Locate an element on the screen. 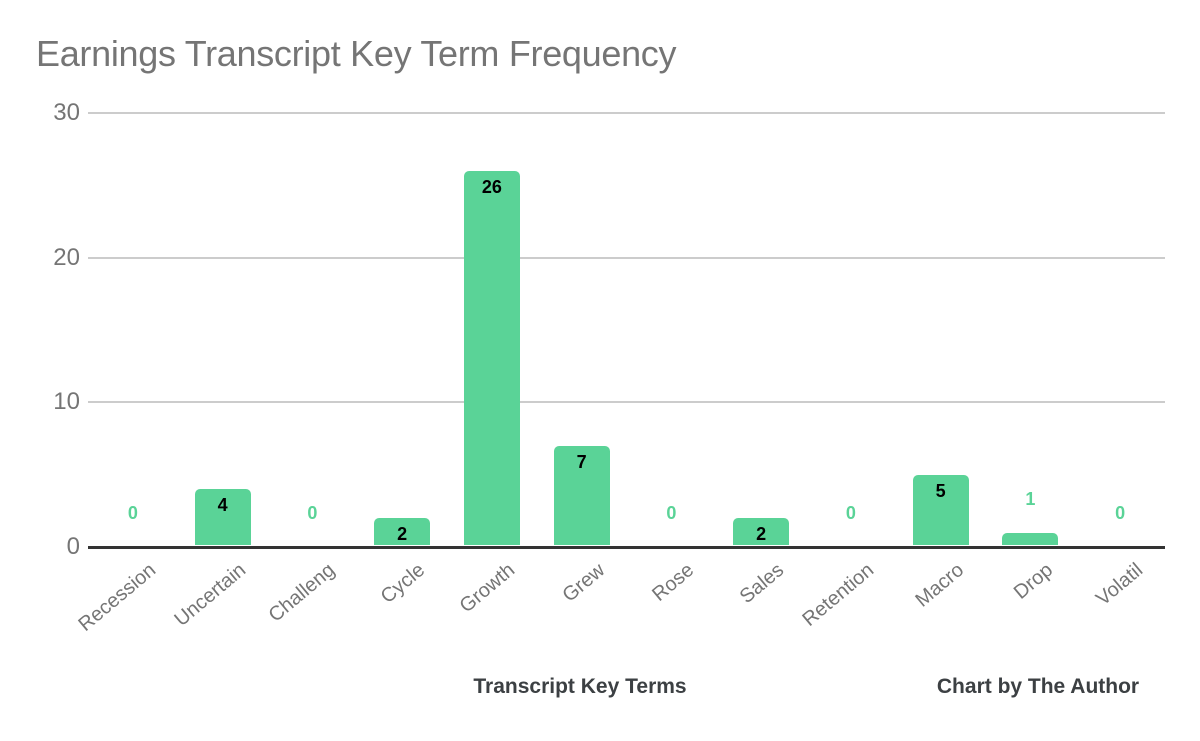 The image size is (1200, 741). y-tick-label: 10 is located at coordinates (66, 402).